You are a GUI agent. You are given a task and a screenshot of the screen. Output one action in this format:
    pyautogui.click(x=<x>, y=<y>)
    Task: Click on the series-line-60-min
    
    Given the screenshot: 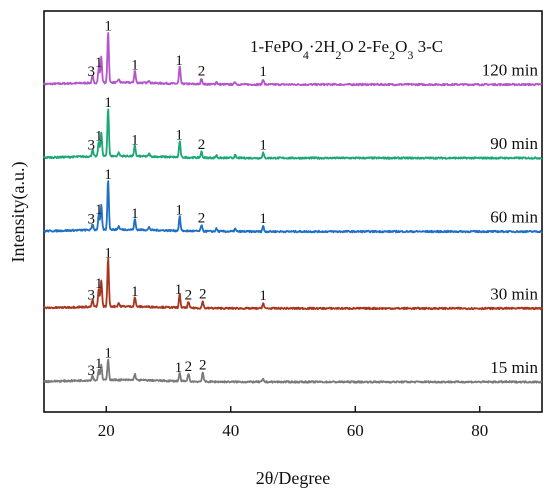 What is the action you would take?
    pyautogui.click(x=293, y=207)
    